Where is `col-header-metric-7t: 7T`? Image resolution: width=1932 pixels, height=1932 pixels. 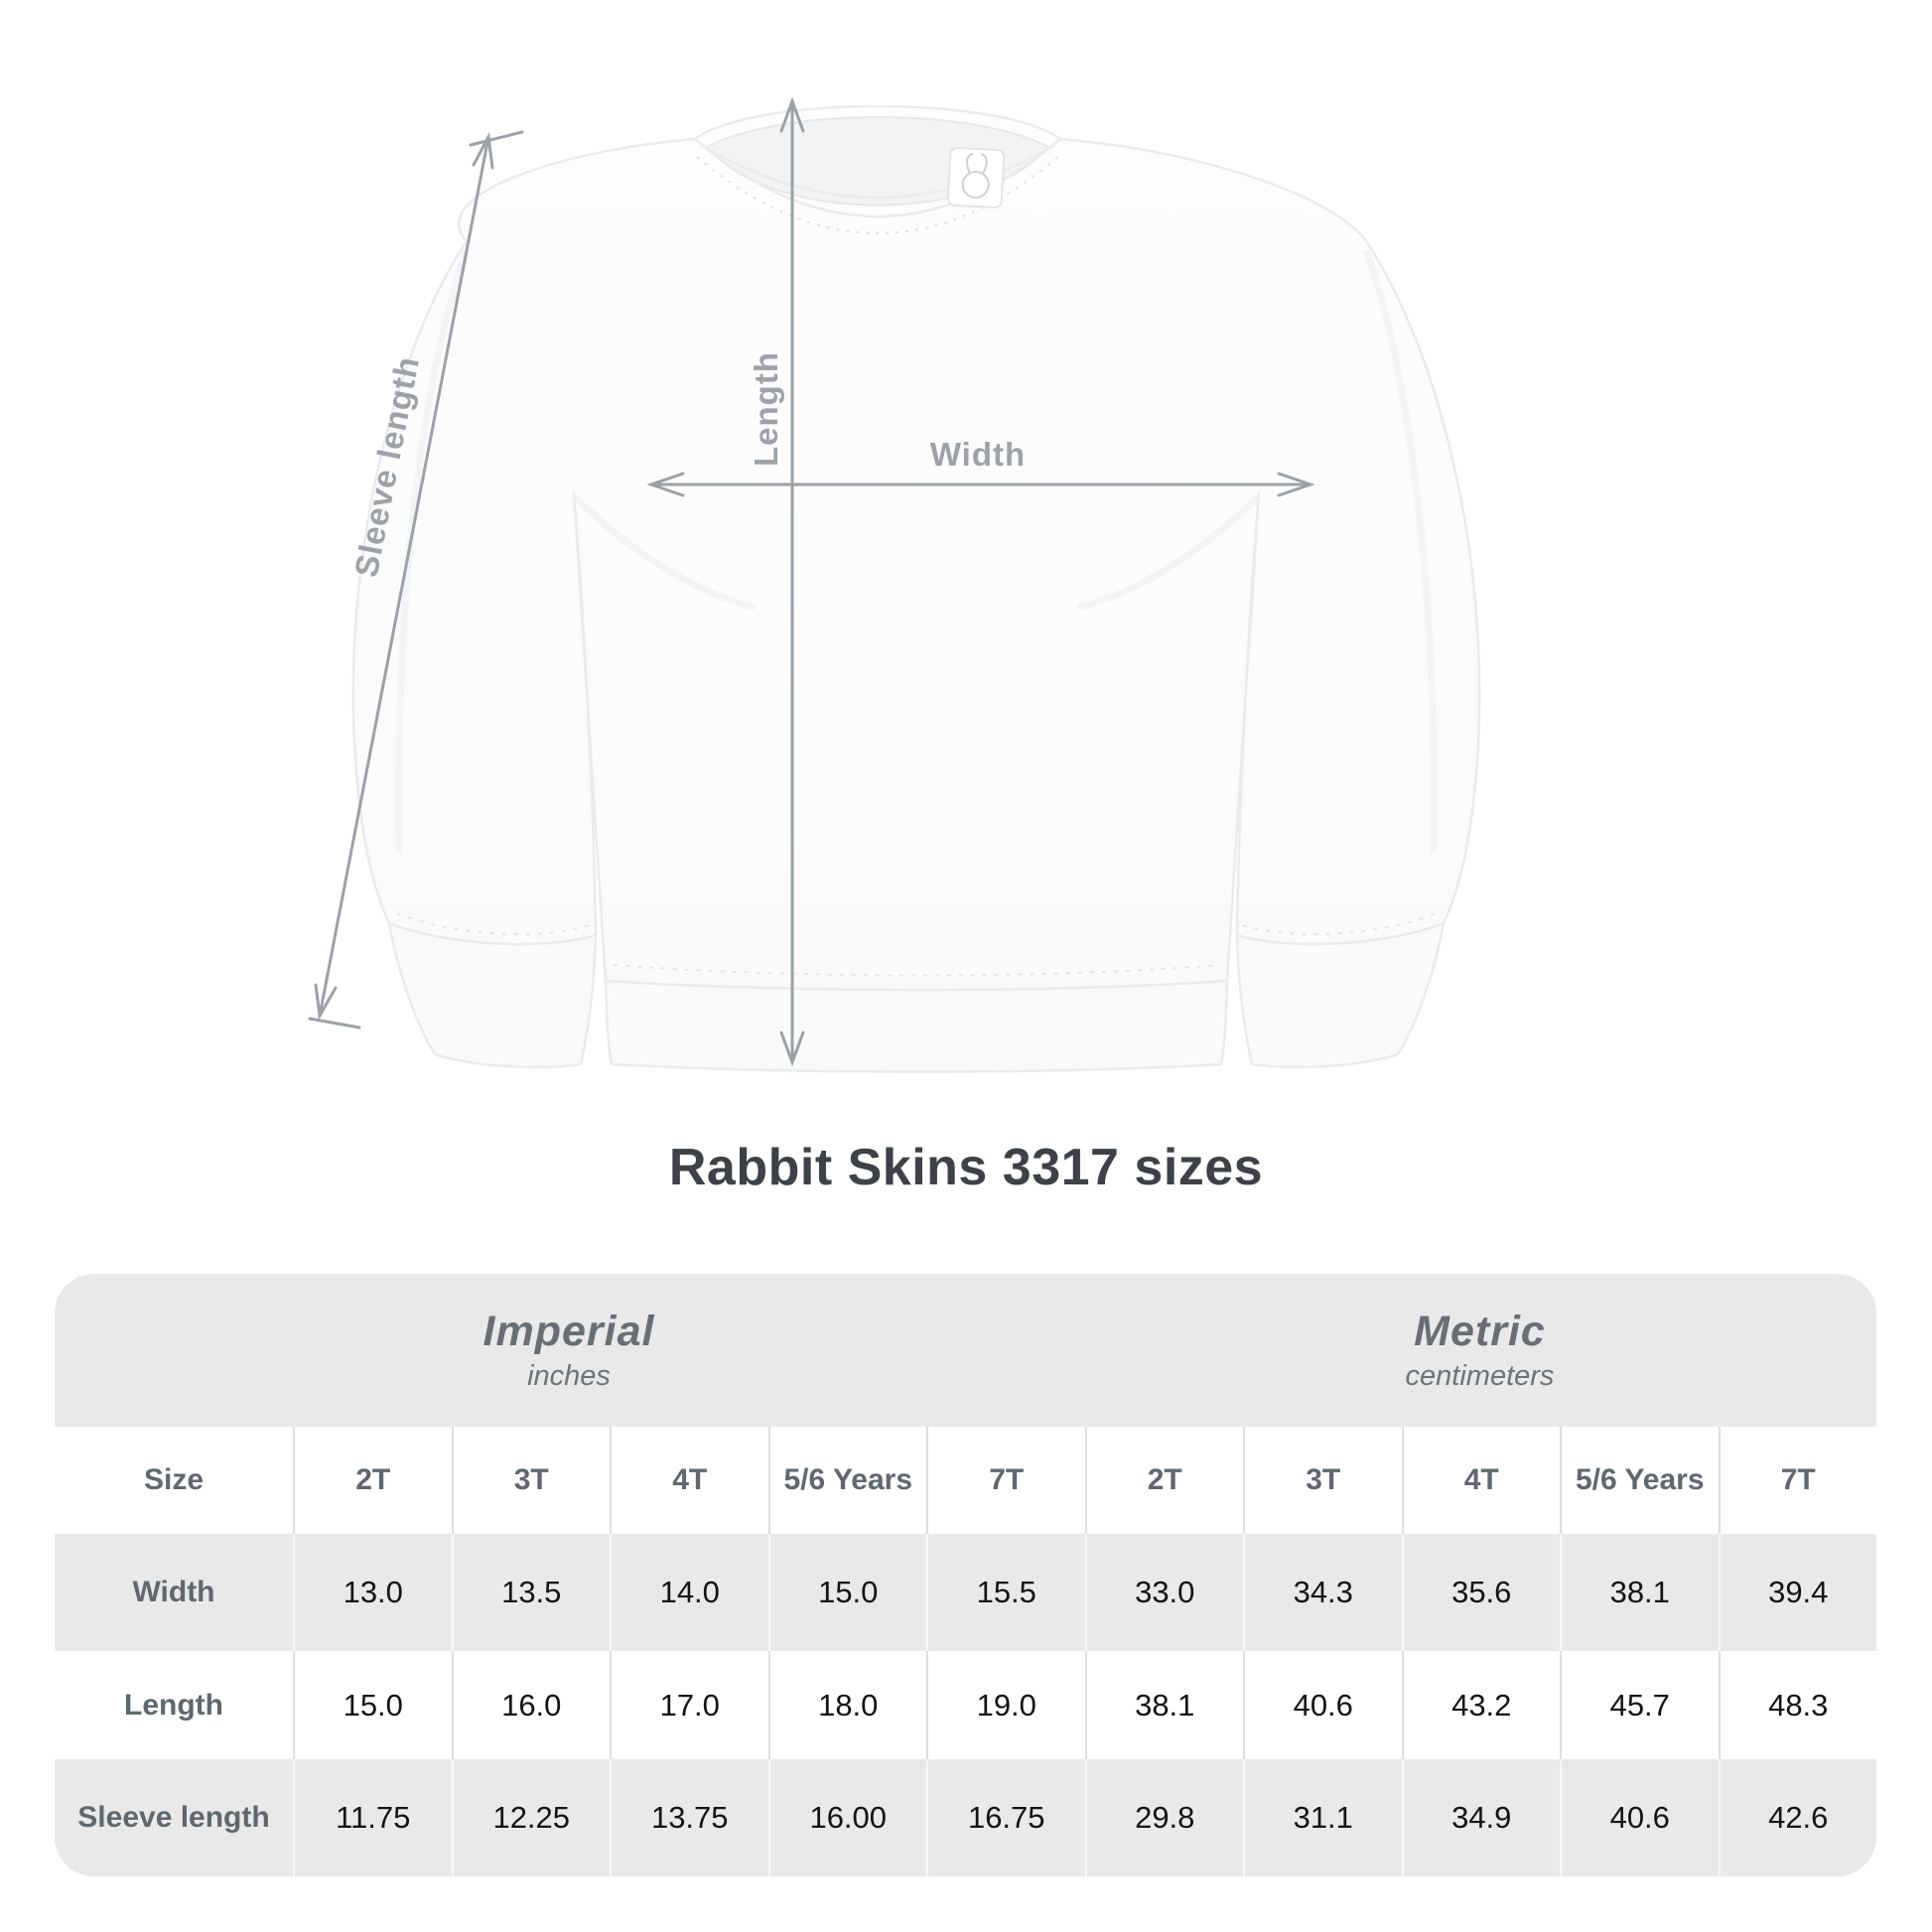 col-header-metric-7t: 7T is located at coordinates (1798, 1480).